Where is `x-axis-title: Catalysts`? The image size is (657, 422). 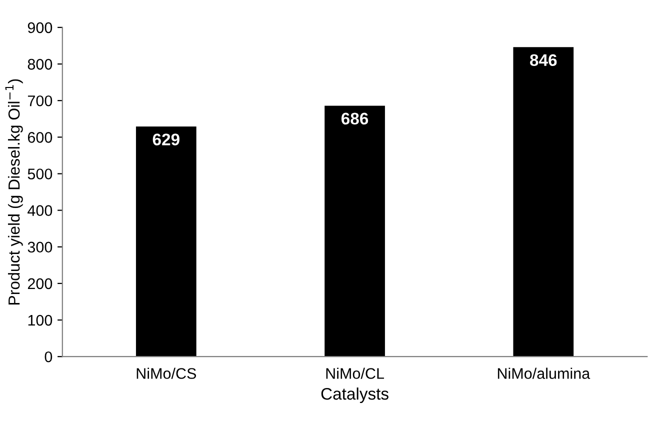
x-axis-title: Catalysts is located at coordinates (354, 396).